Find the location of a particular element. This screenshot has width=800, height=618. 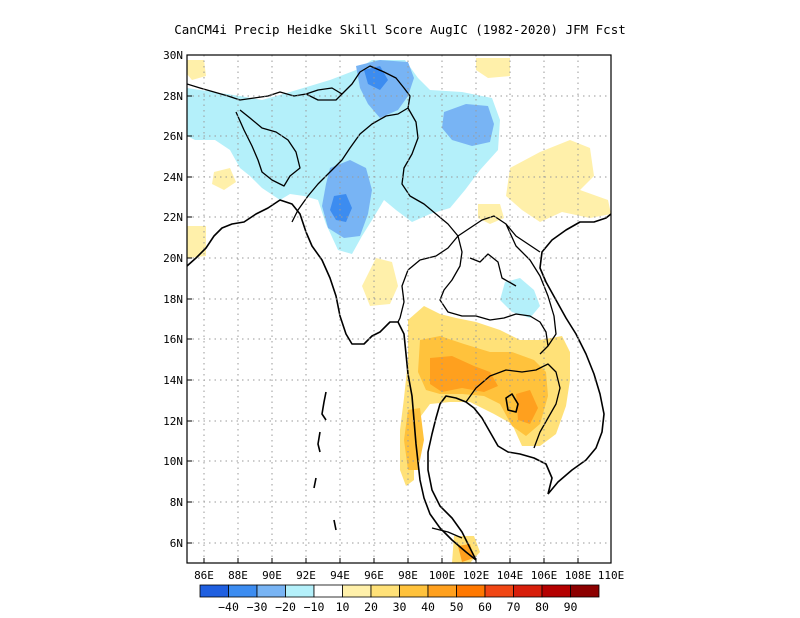

lon-tick-label: 96E is located at coordinates (374, 575).